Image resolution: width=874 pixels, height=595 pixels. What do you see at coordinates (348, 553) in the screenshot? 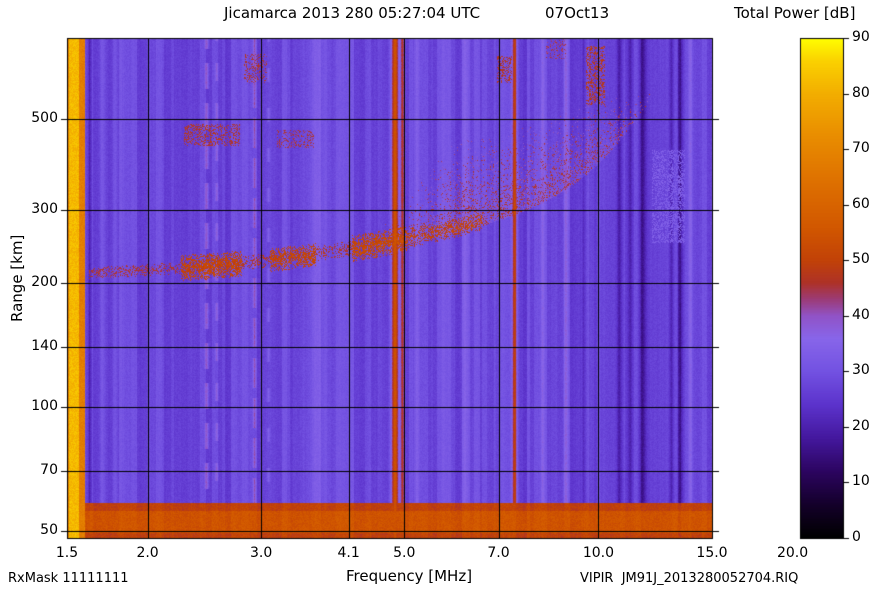
I see `x-tick-label: 4.1` at bounding box center [348, 553].